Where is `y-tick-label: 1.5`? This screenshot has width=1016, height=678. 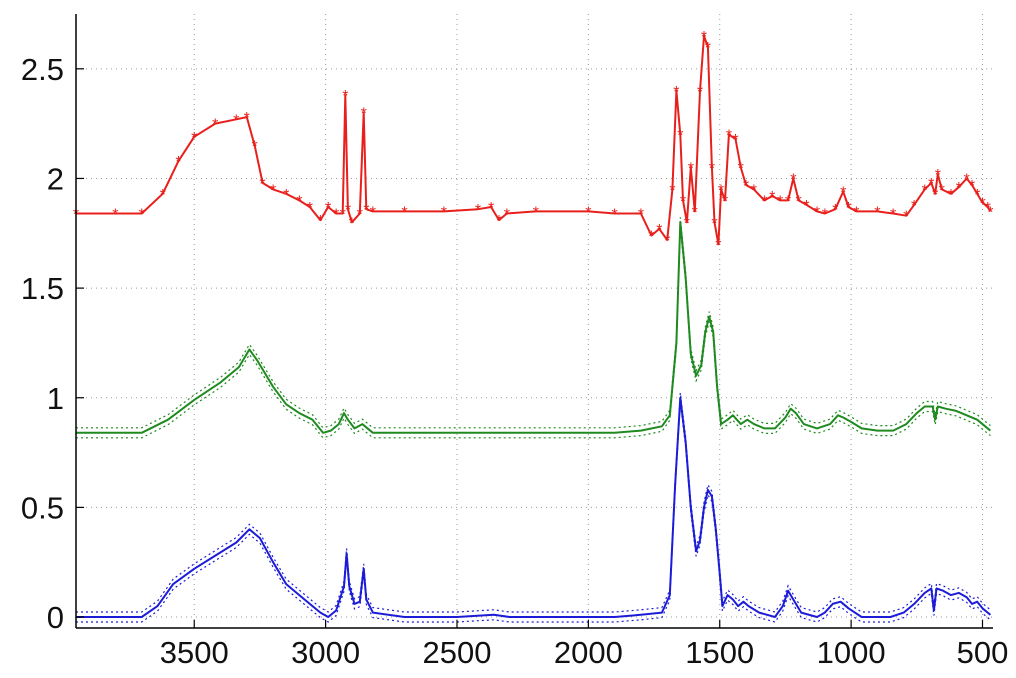
y-tick-label: 1.5 is located at coordinates (42, 288).